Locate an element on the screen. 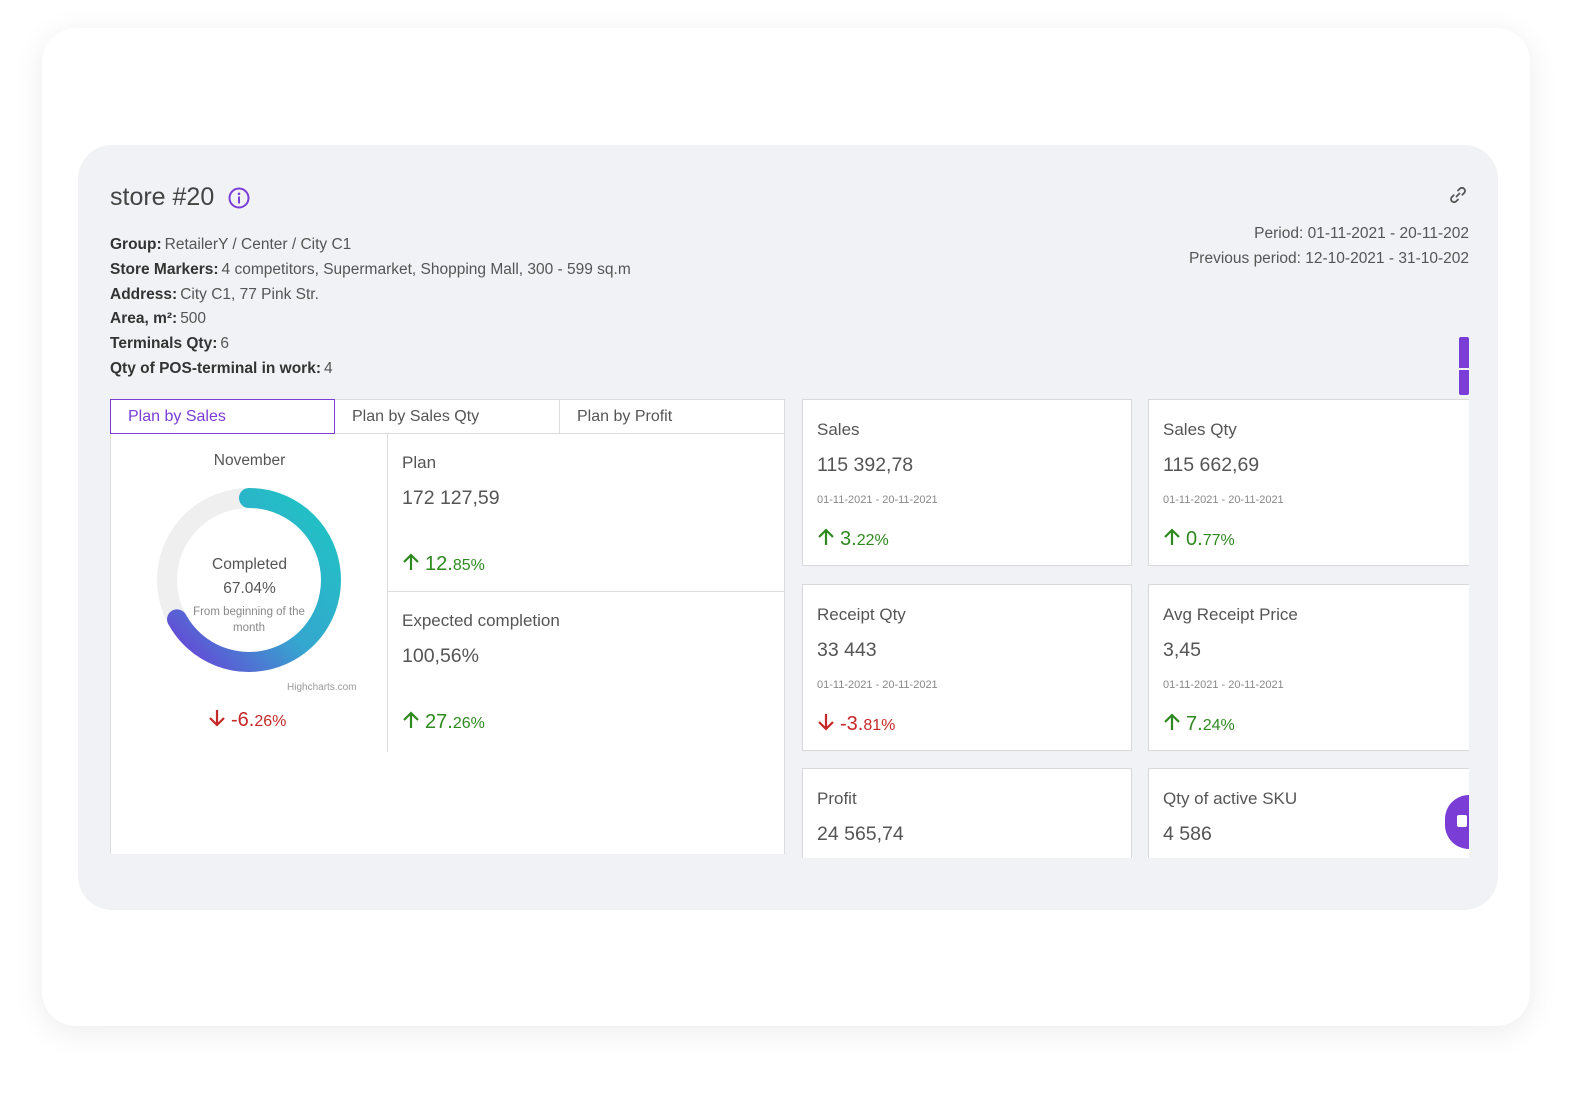 This screenshot has height=1097, width=1592. plan-cell: Plan 172 127,59 12. 85% is located at coordinates (586, 513).